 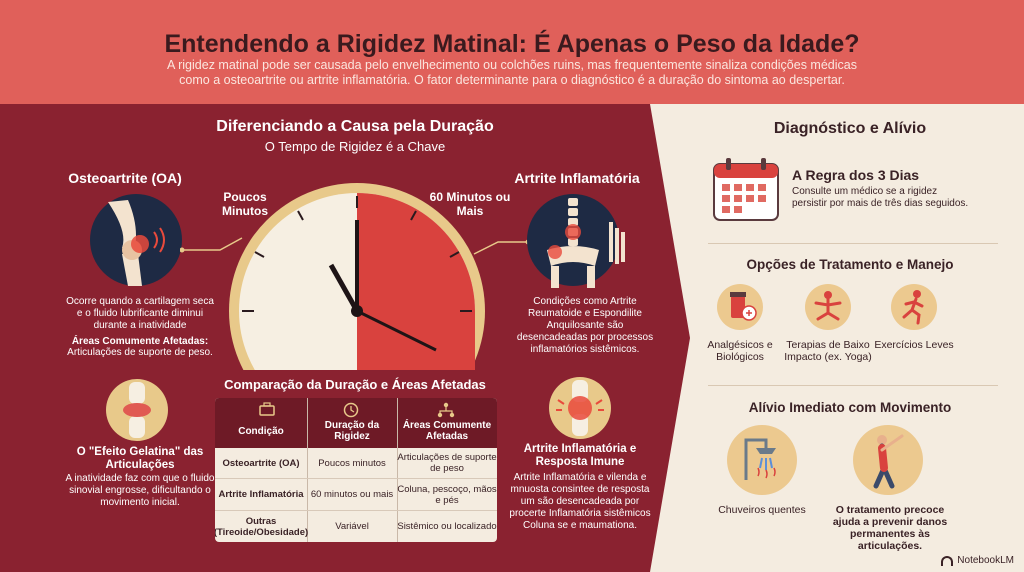 What do you see at coordinates (576, 241) in the screenshot?
I see `skeleton-spine-icon` at bounding box center [576, 241].